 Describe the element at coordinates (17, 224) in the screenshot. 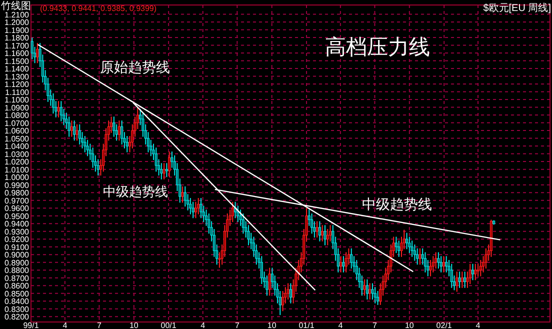

I see `y-tick-label: 0.9400` at that location.